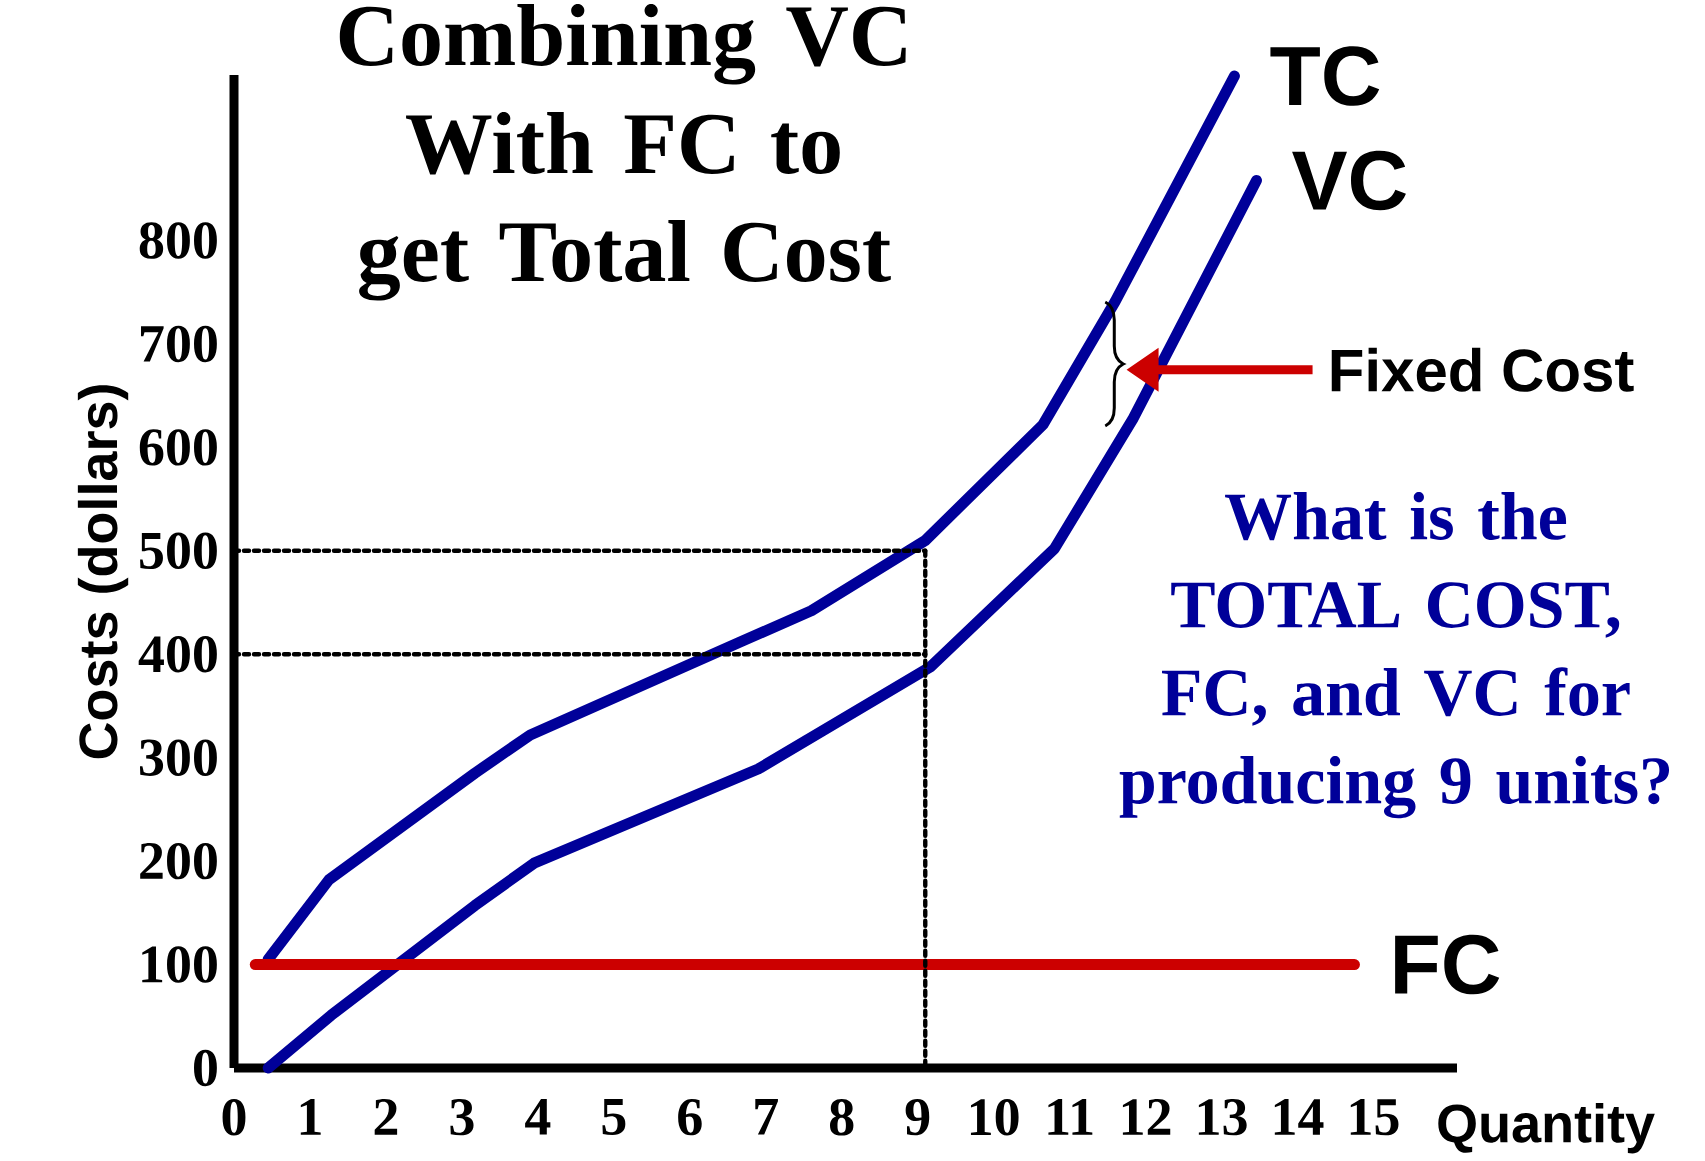 The image size is (1705, 1161). Describe the element at coordinates (766, 1117) in the screenshot. I see `x-tick-label: 7` at that location.